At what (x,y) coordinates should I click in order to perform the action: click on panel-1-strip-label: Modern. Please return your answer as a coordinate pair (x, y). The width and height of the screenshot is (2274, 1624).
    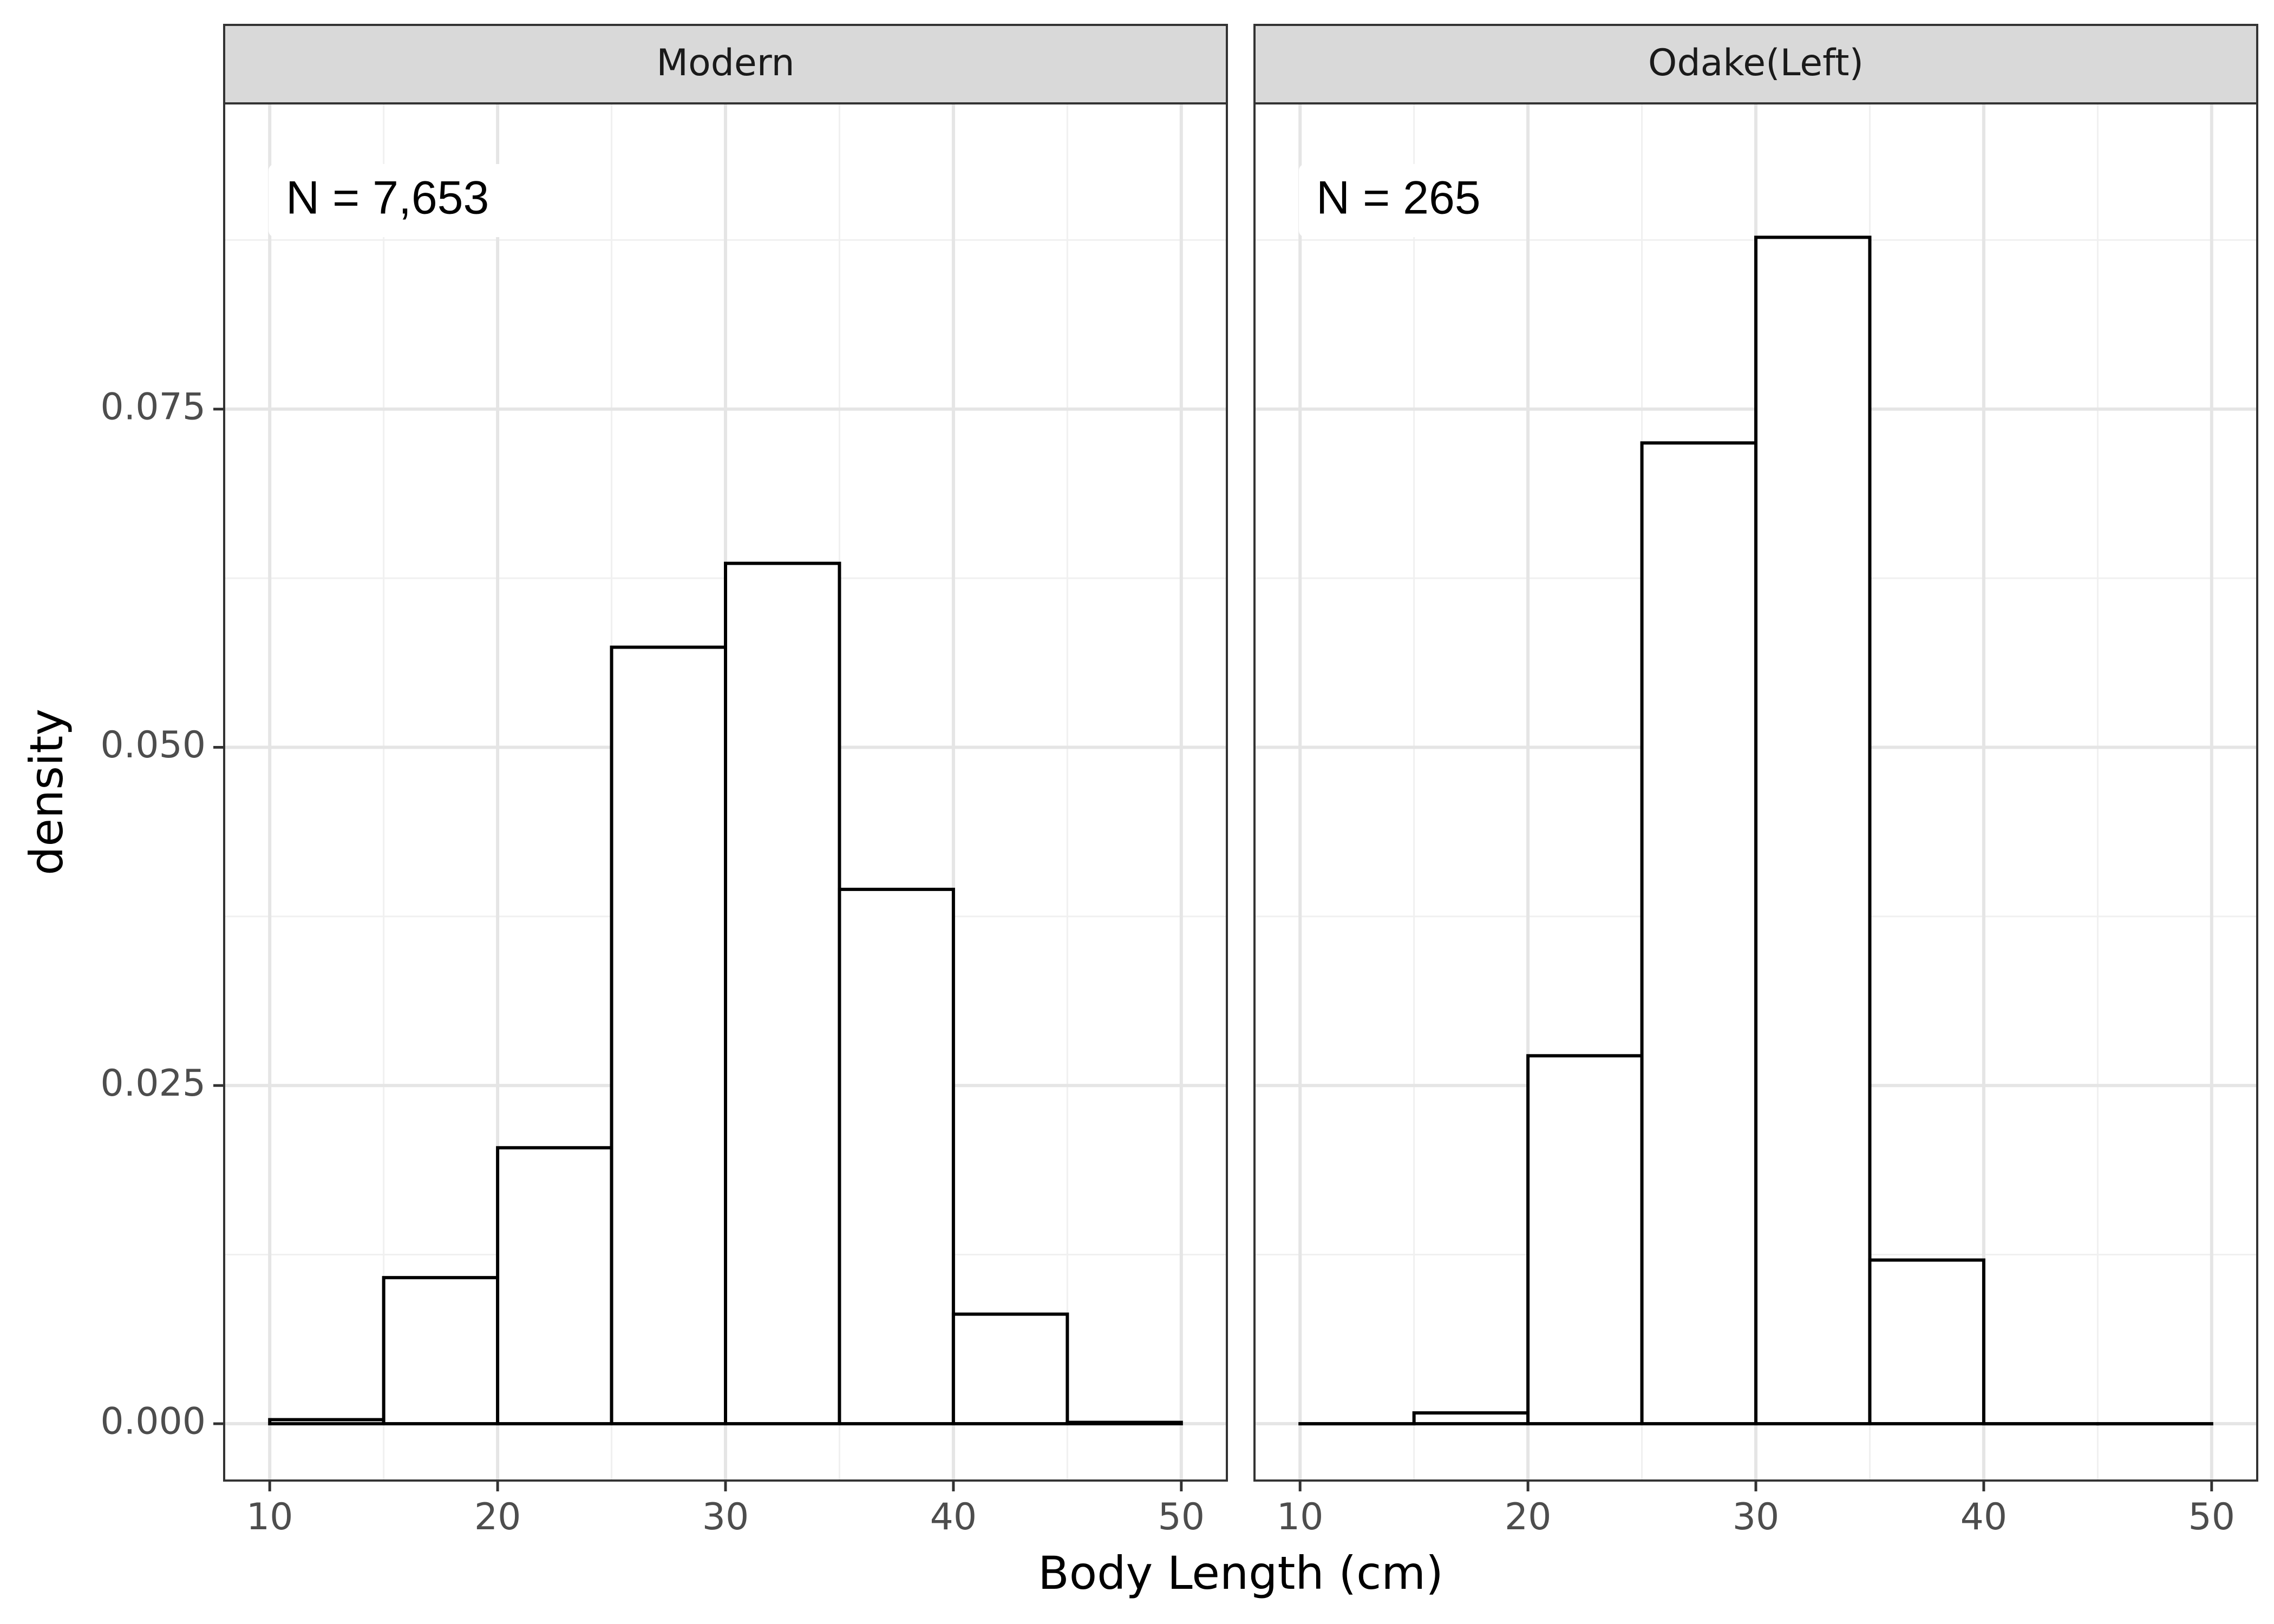
    Looking at the image, I should click on (725, 63).